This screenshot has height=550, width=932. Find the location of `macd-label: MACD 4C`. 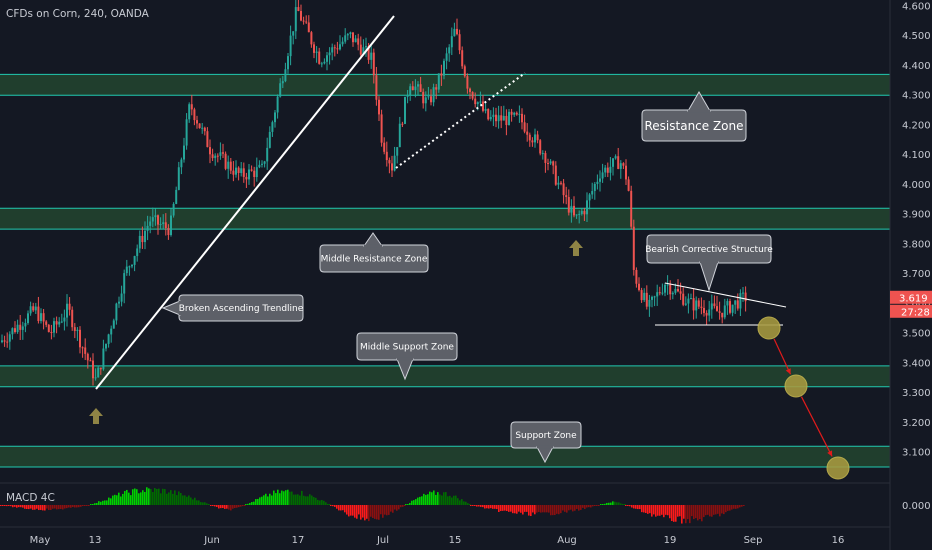

macd-label: MACD 4C is located at coordinates (30, 498).